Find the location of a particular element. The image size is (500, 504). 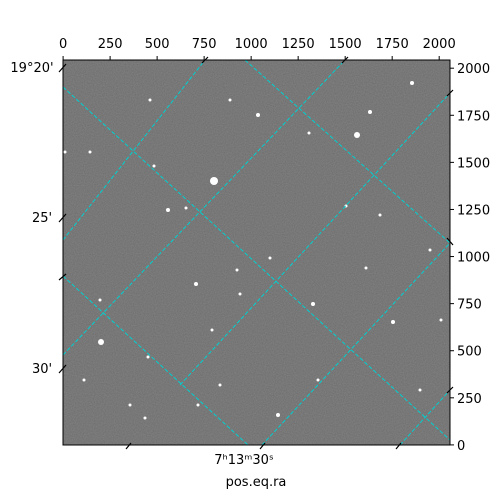

ra-label: 7ʰ13ᵐ30ˢ is located at coordinates (244, 460).